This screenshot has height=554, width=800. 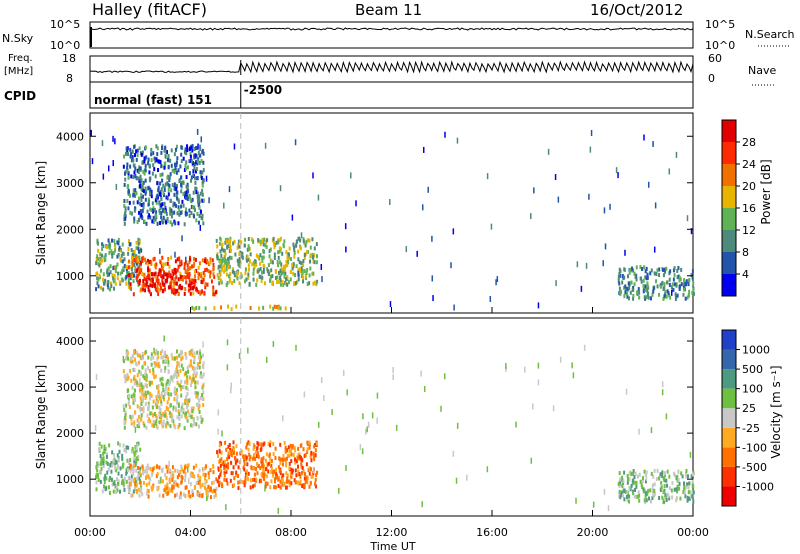 I want to click on cpid-strip: CPID normal (fast) 151 -2500, so click(x=349, y=95).